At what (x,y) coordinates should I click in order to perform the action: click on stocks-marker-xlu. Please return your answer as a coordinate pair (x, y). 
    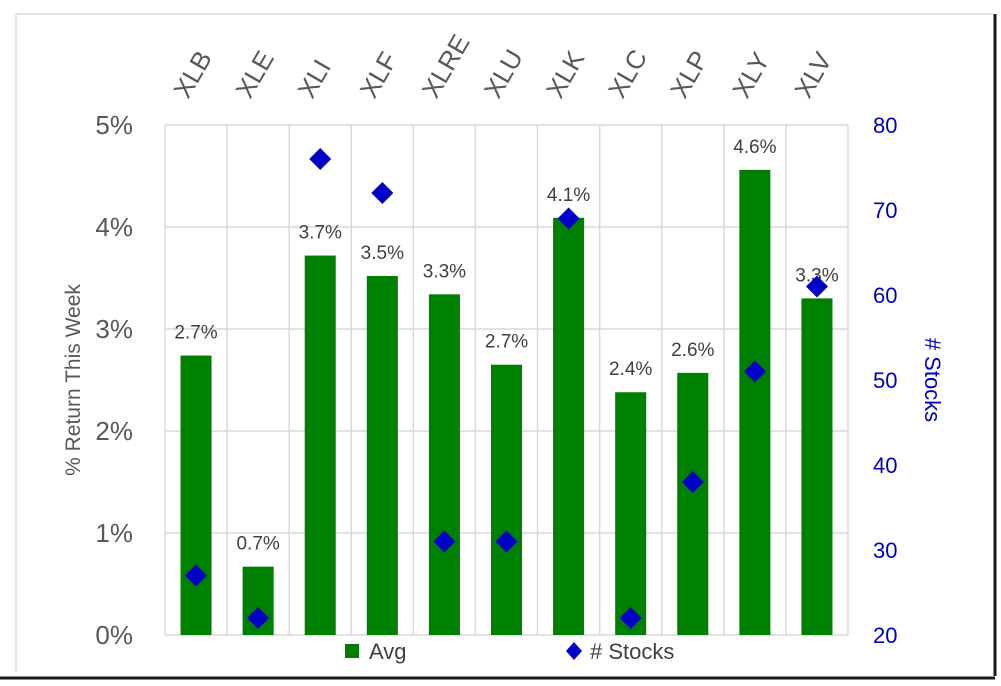
    Looking at the image, I should click on (506, 541).